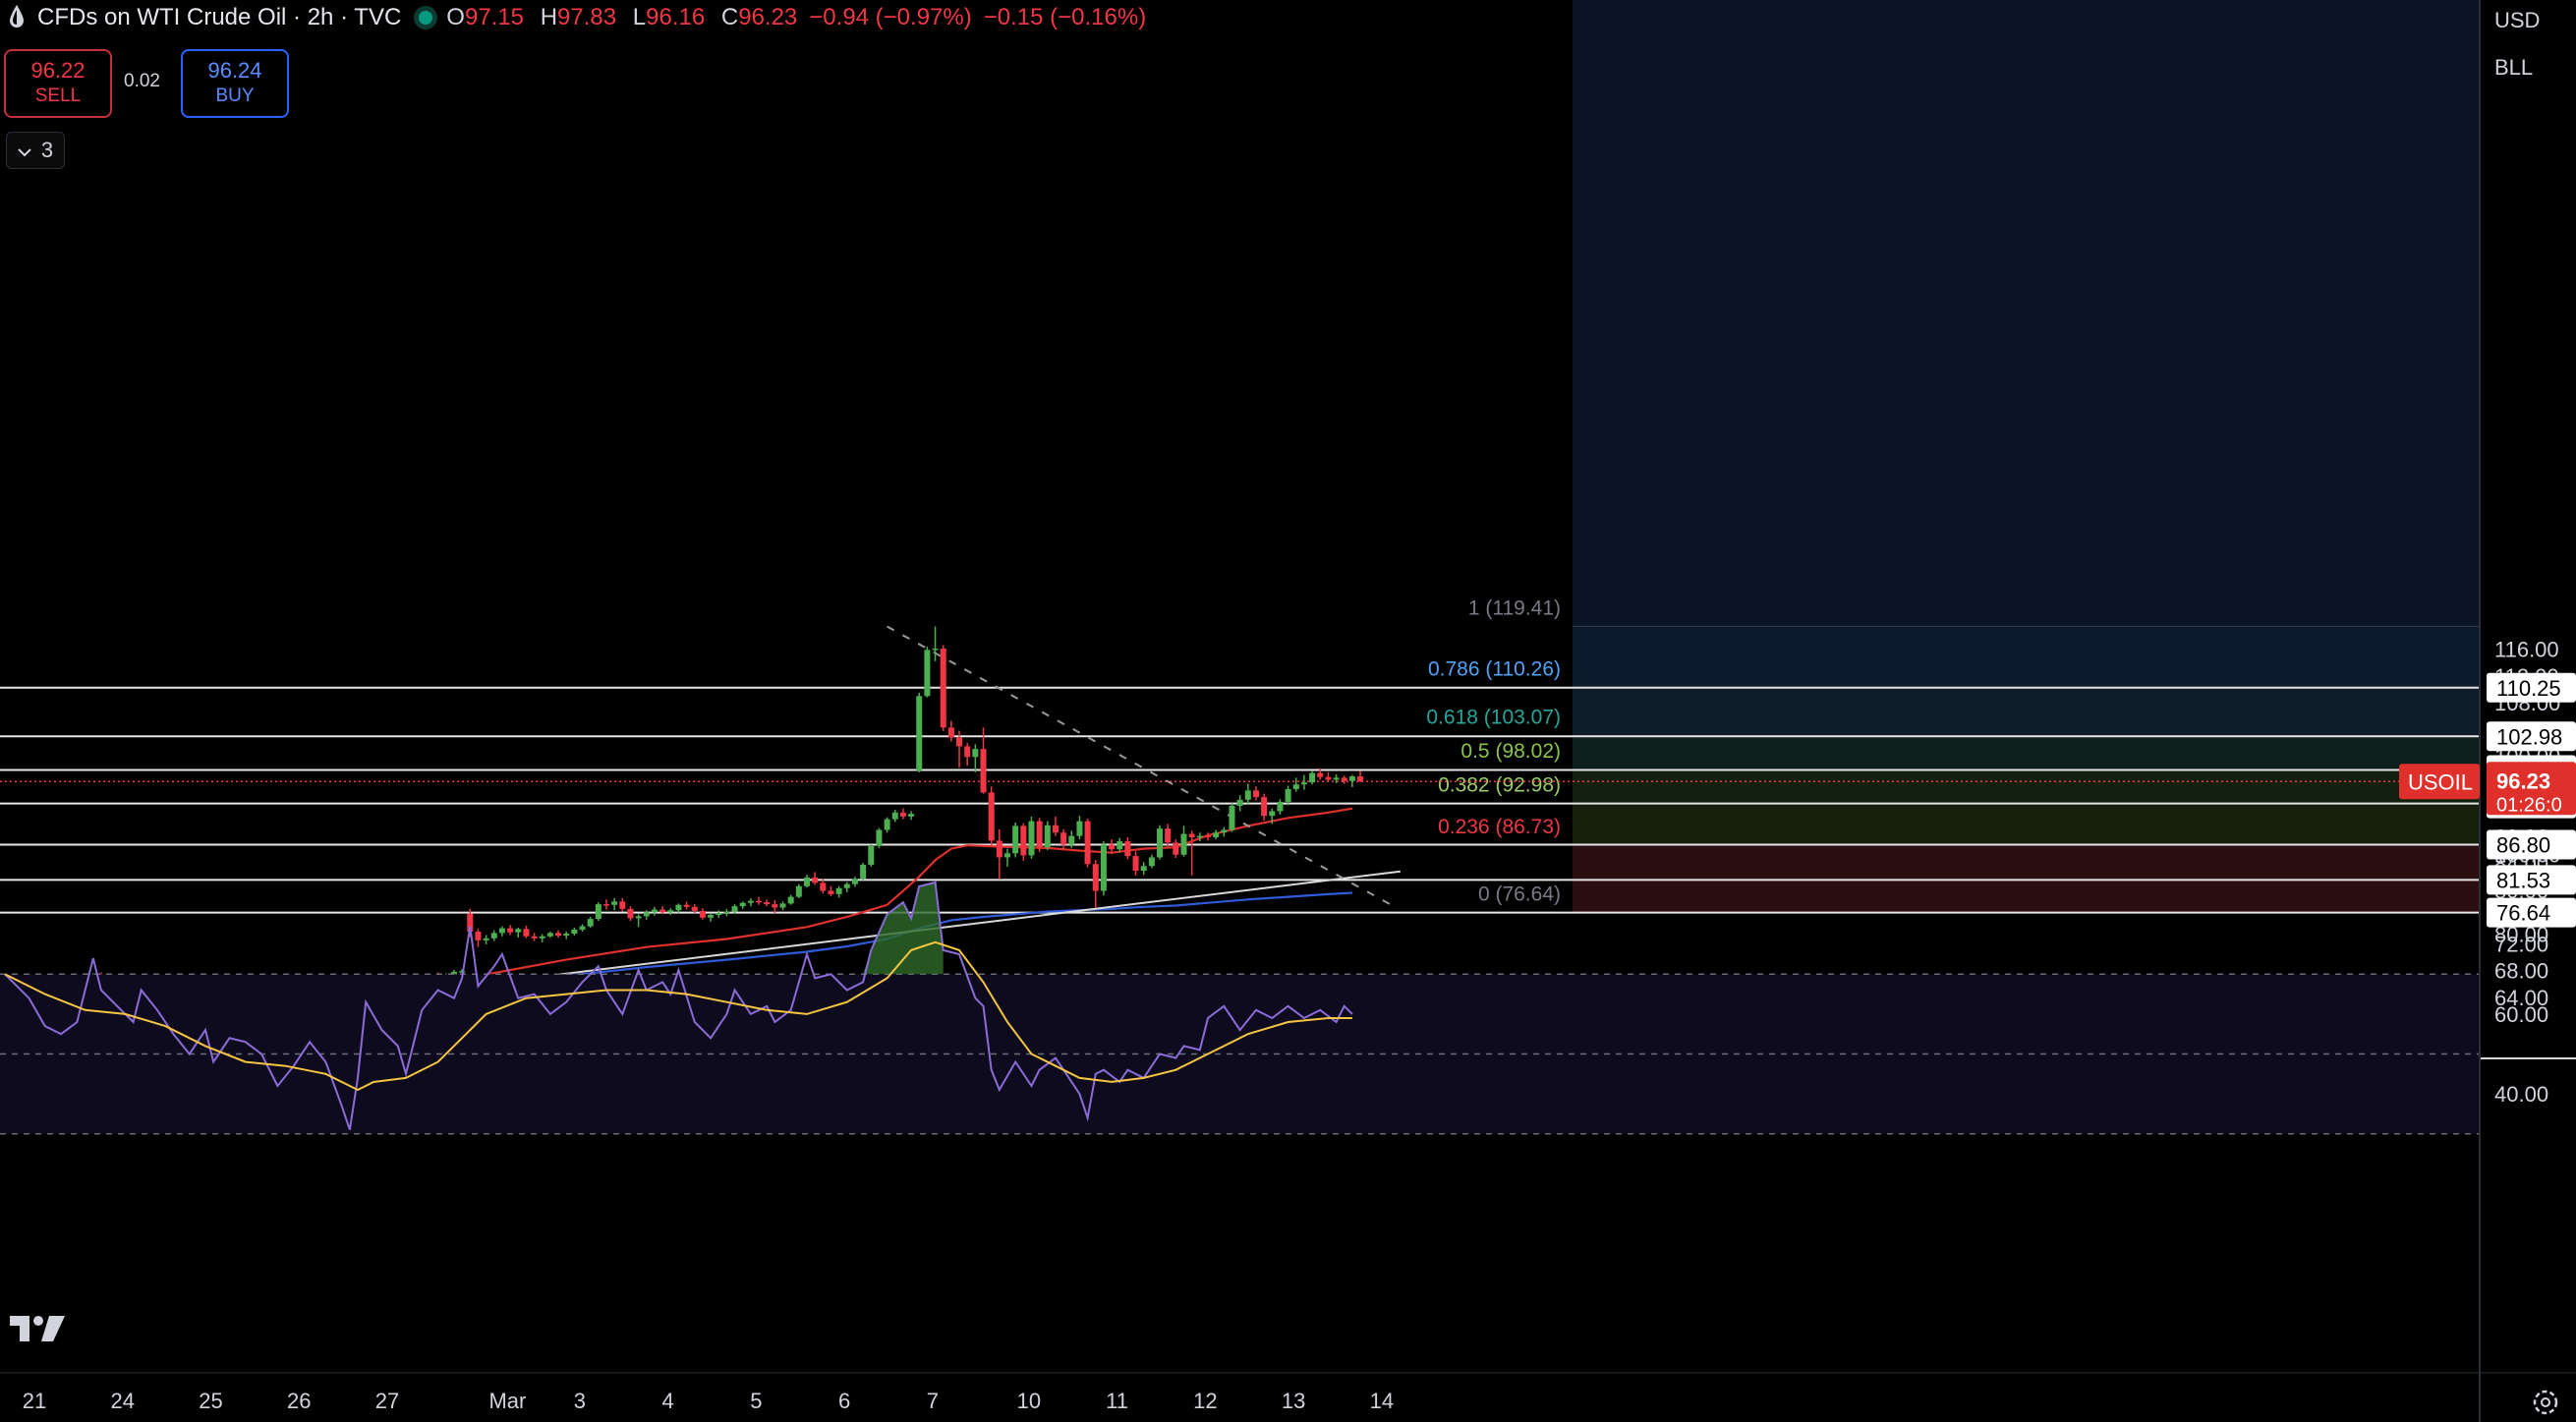 The width and height of the screenshot is (2576, 1422). What do you see at coordinates (58, 70) in the screenshot?
I see `sell-price: 96.22` at bounding box center [58, 70].